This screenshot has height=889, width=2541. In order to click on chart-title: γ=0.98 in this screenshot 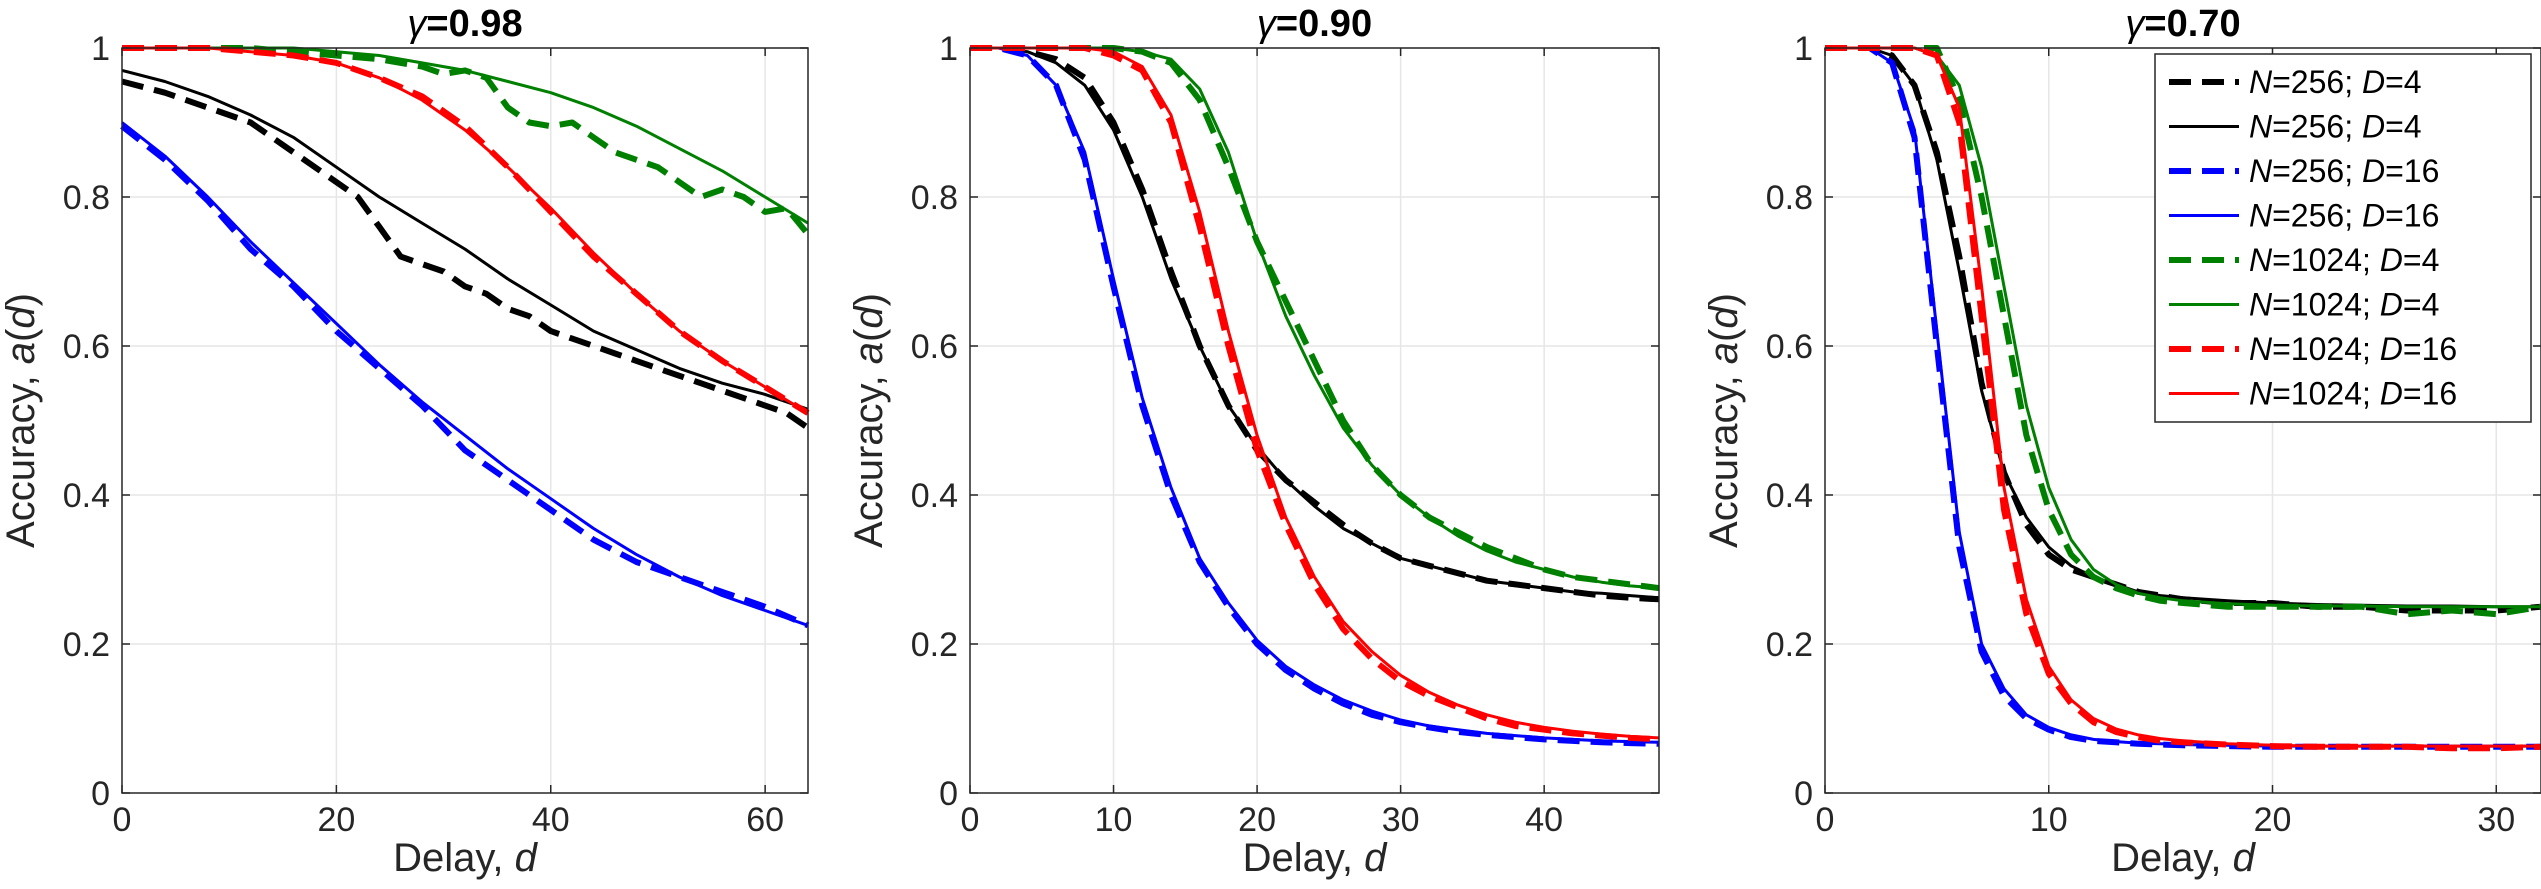, I will do `click(464, 24)`.